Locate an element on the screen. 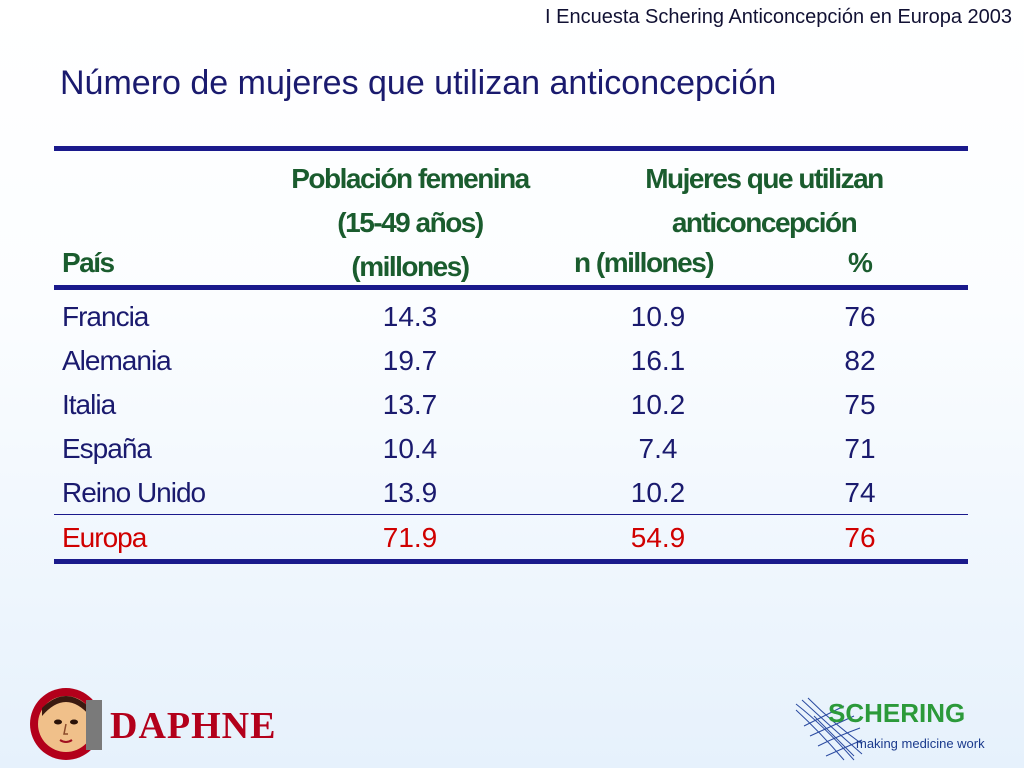  cell-population: 19.7 is located at coordinates (410, 360).